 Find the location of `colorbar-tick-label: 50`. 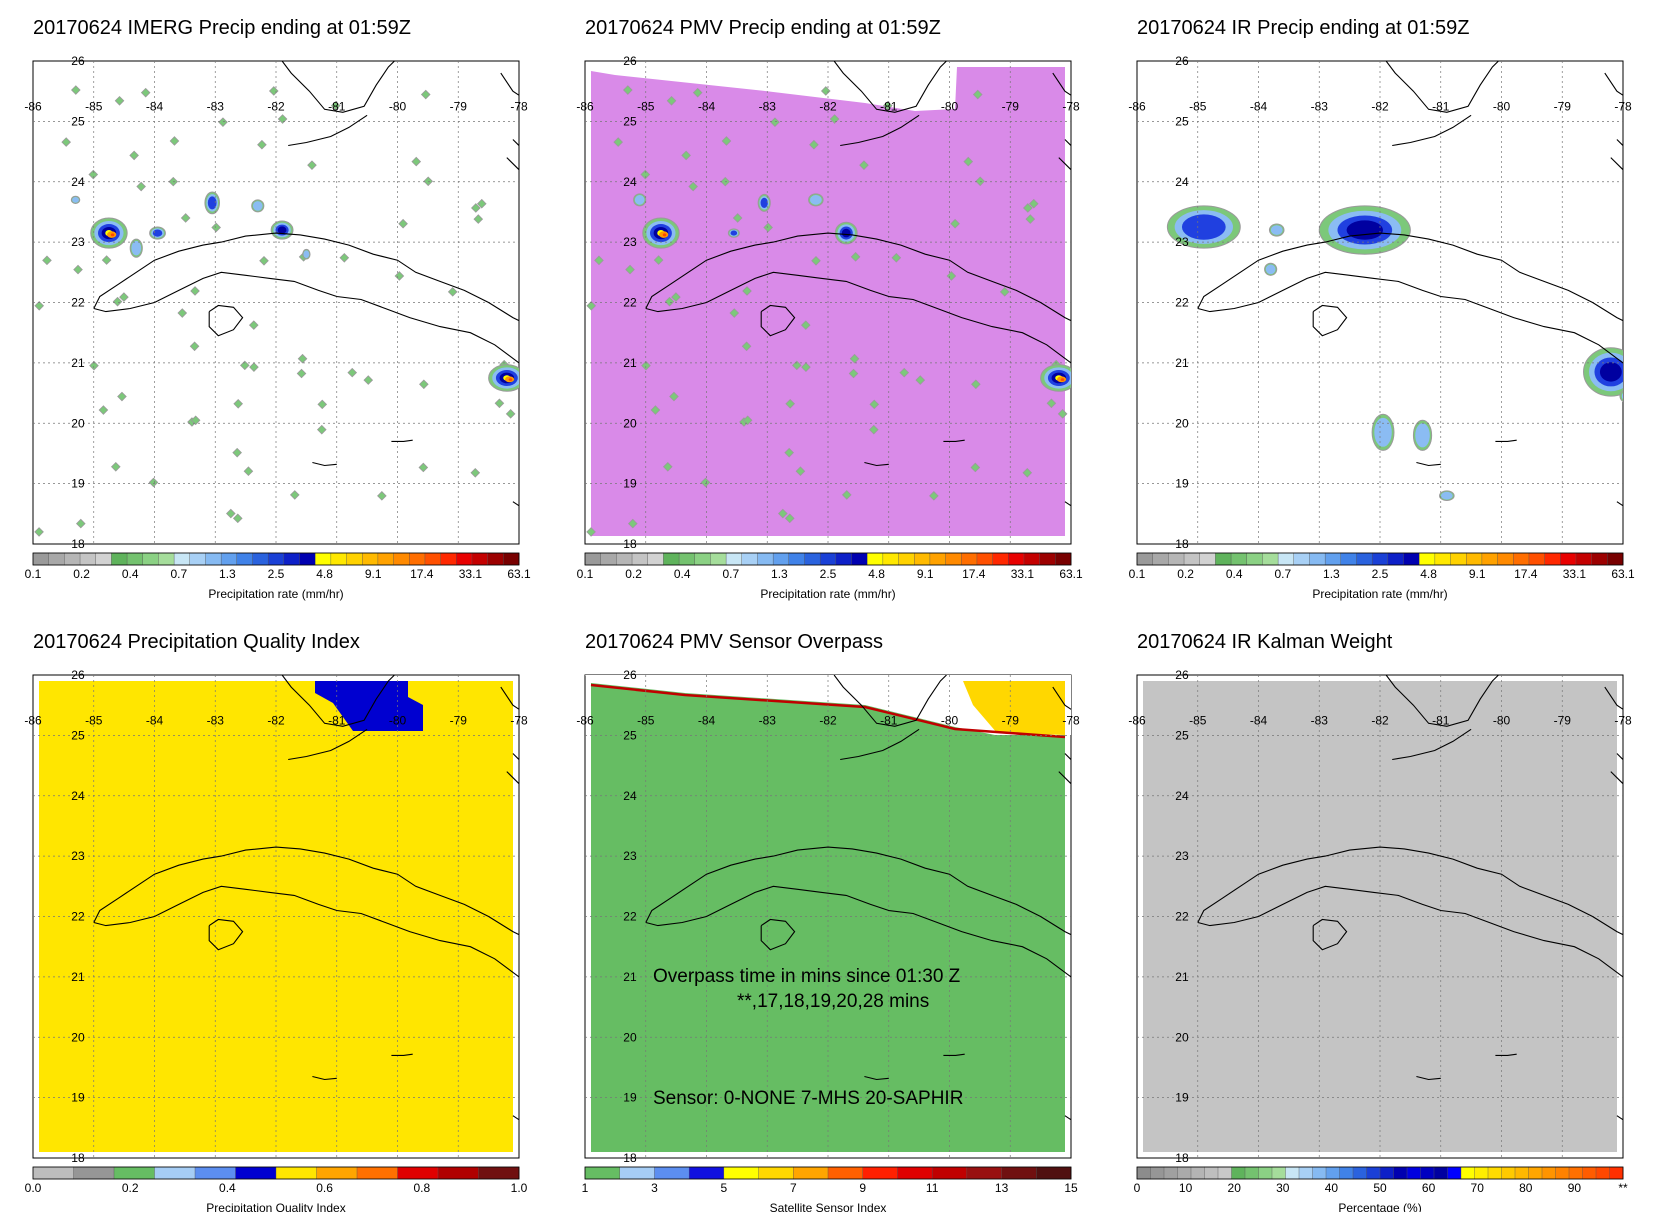

colorbar-tick-label: 50 is located at coordinates (1380, 1188).